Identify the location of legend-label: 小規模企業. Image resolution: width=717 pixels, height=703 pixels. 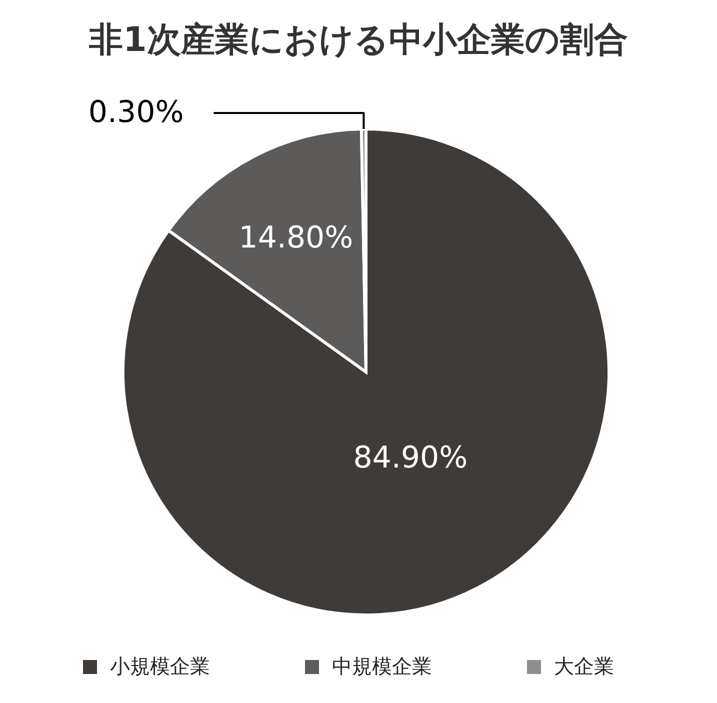
(160, 666).